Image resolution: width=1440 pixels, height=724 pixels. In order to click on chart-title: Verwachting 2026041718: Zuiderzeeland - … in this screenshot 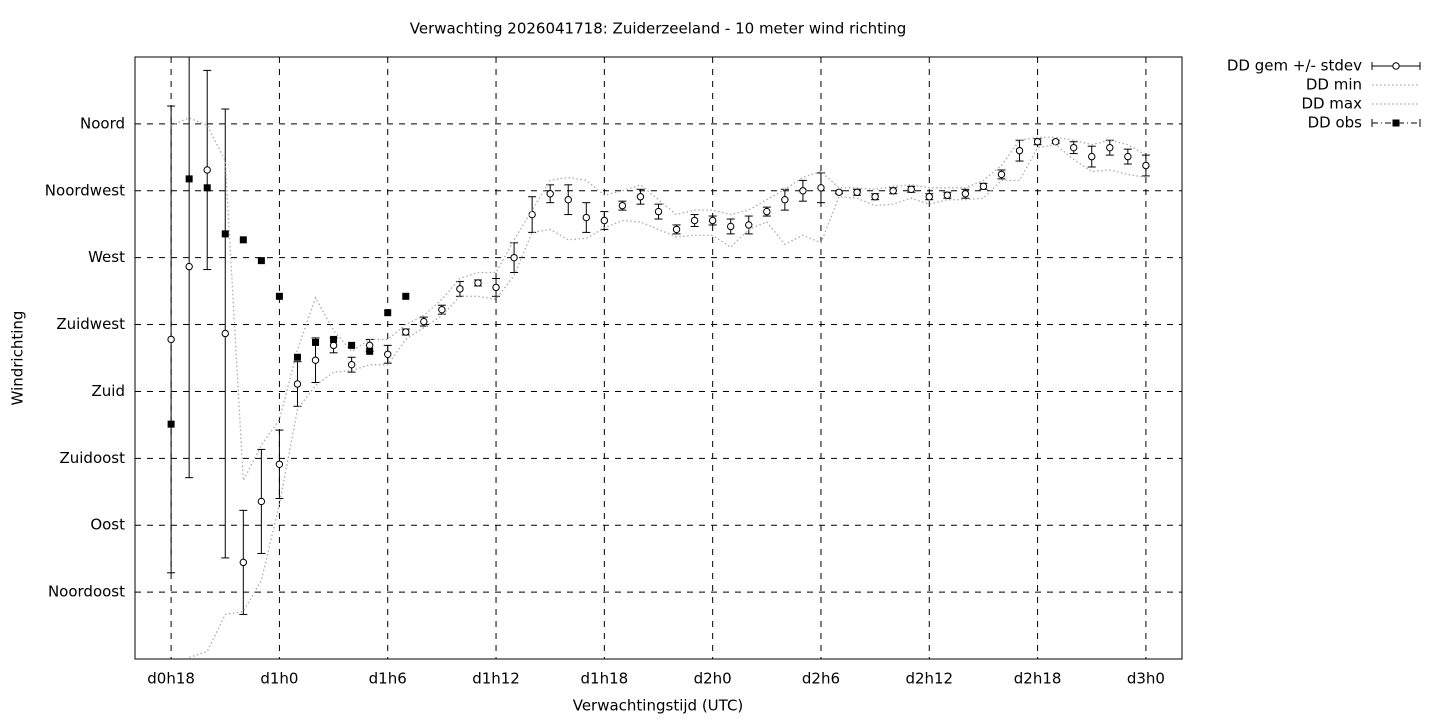, I will do `click(658, 29)`.